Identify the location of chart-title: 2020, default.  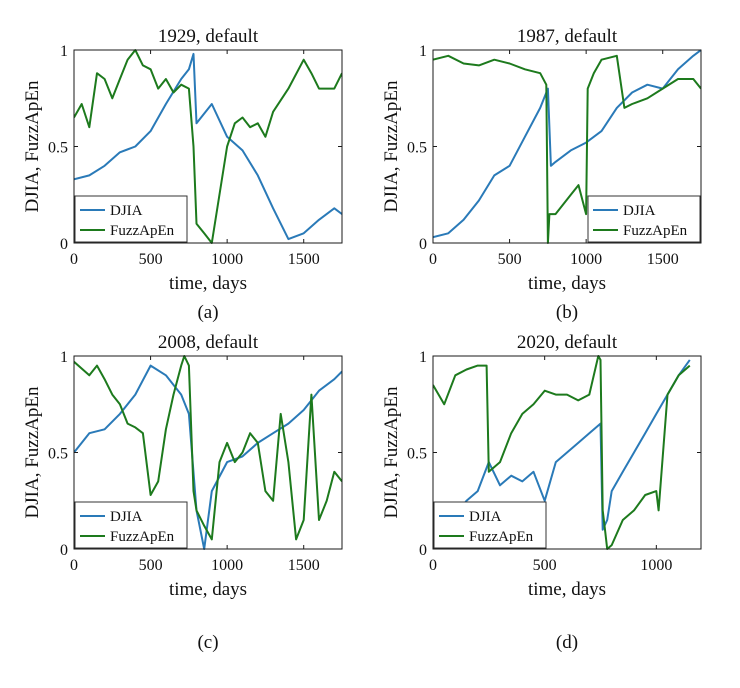
(567, 342).